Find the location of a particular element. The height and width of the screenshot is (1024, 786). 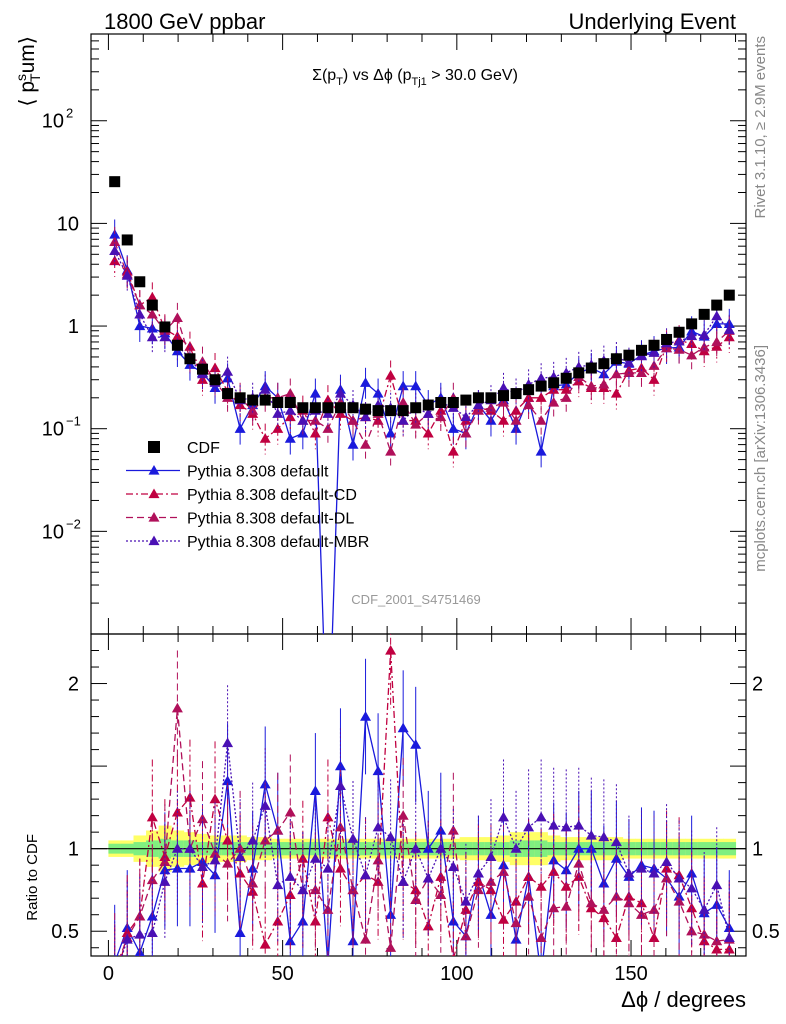

main-y-axis-label: ⟨ psTum⟩ is located at coordinates (28, 71).